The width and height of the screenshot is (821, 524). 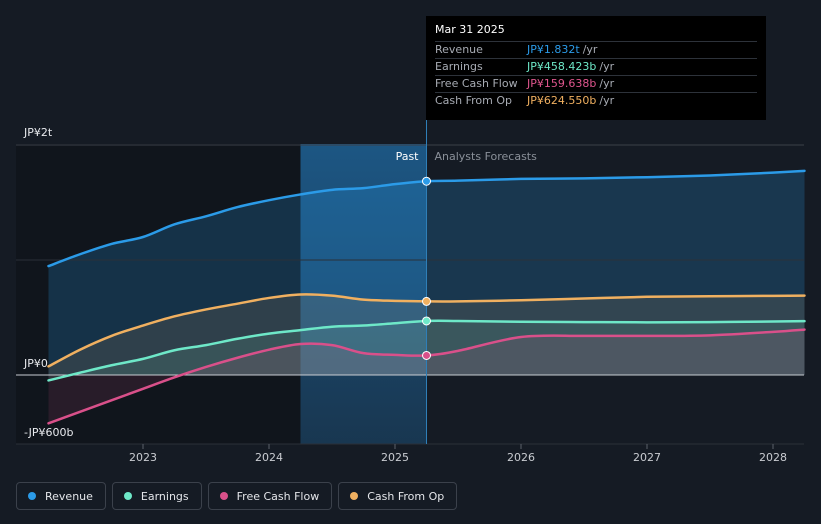 I want to click on line-earnings, so click(x=426, y=350).